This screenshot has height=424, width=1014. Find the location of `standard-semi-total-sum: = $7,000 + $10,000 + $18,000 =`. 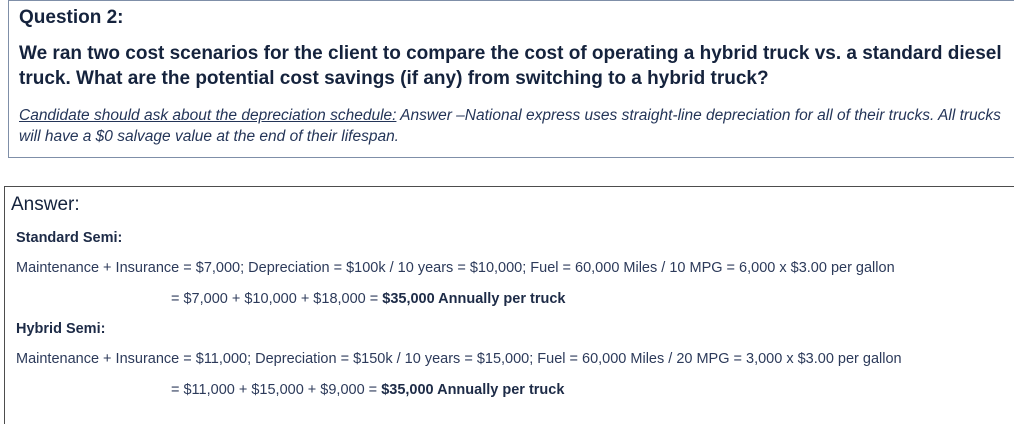

standard-semi-total-sum: = $7,000 + $10,000 + $18,000 = is located at coordinates (277, 299).